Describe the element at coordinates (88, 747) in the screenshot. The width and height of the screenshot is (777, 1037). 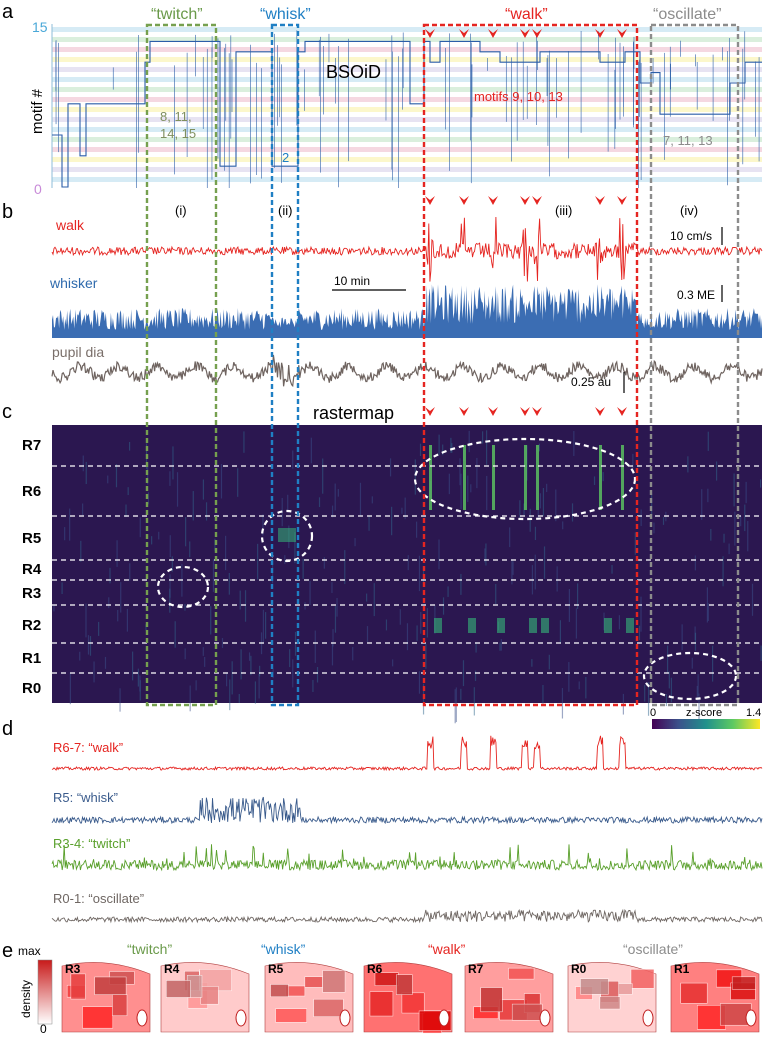
I see `trace-label-walk: R6-7: “walk”` at that location.